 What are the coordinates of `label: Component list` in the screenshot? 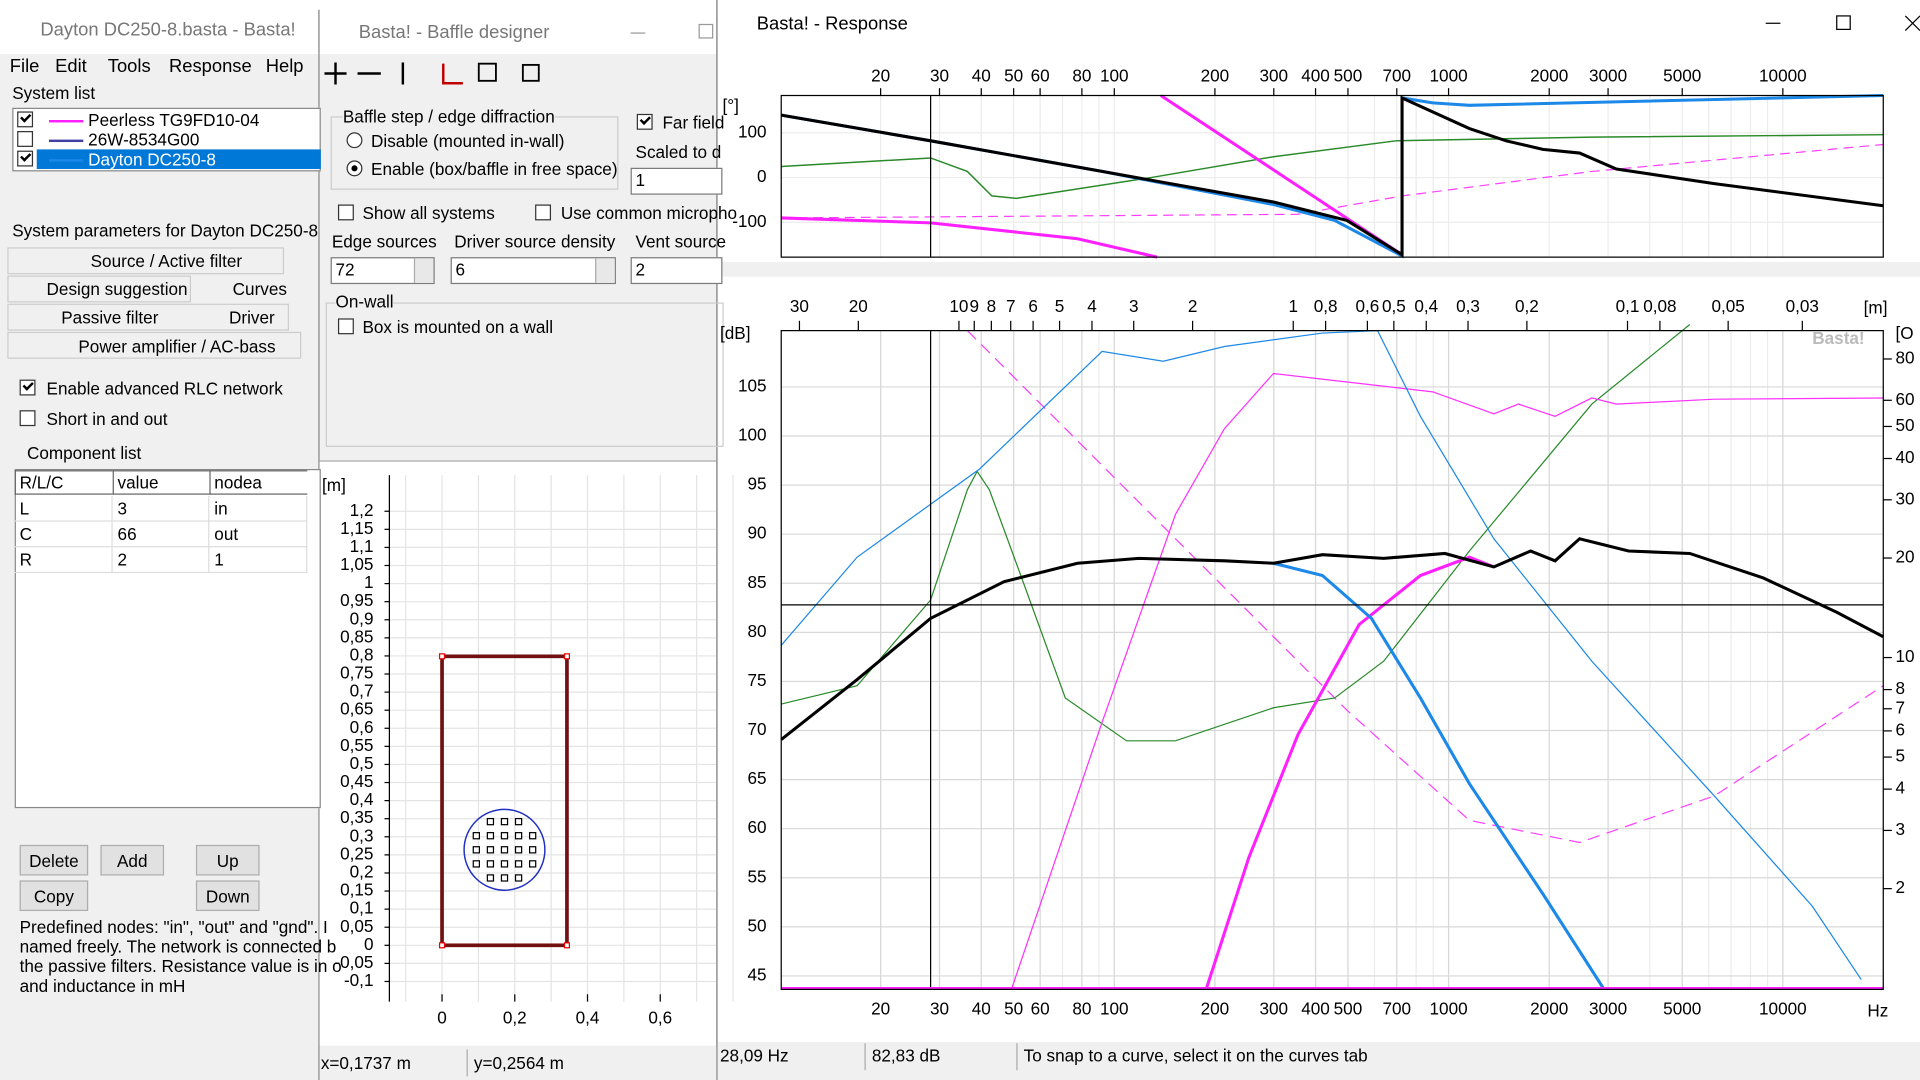 It's located at (84, 453).